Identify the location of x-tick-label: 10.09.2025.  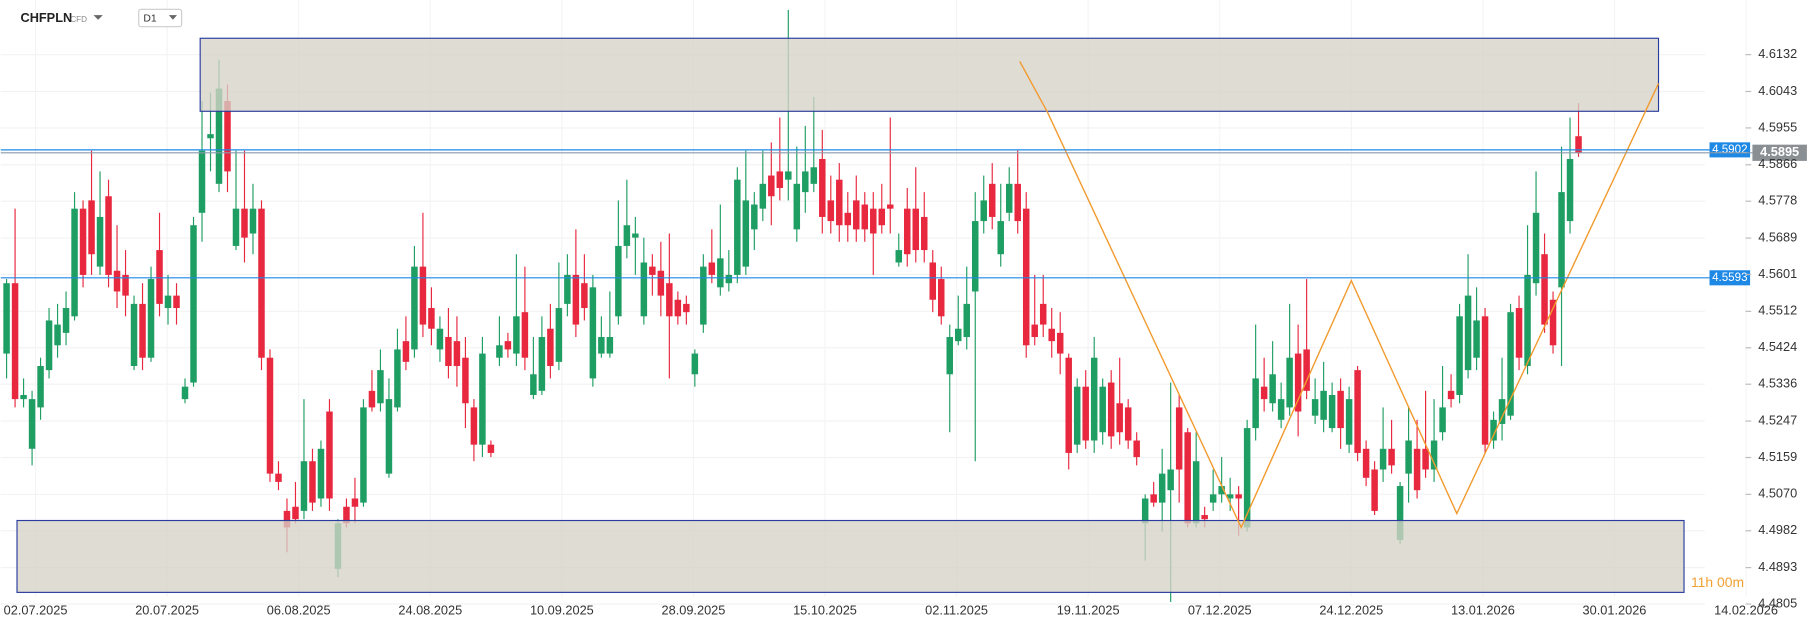
(562, 609).